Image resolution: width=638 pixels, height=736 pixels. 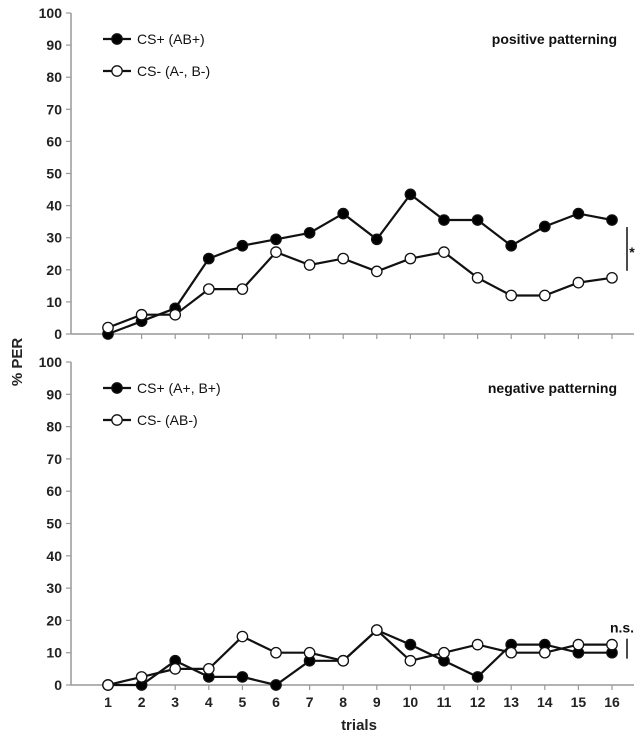 I want to click on x-tick-label: 3, so click(x=175, y=702).